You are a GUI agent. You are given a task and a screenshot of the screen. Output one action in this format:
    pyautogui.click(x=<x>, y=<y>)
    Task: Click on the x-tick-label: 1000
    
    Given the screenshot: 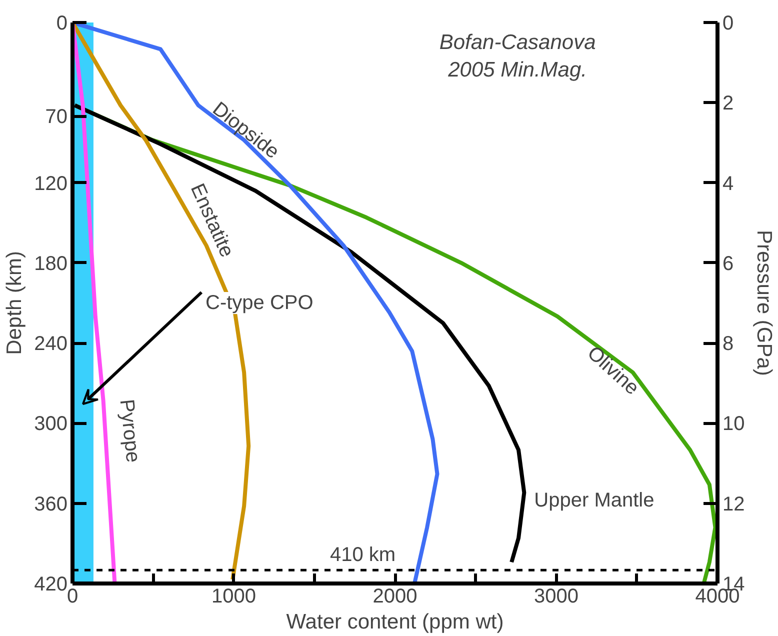 What is the action you would take?
    pyautogui.click(x=234, y=597)
    